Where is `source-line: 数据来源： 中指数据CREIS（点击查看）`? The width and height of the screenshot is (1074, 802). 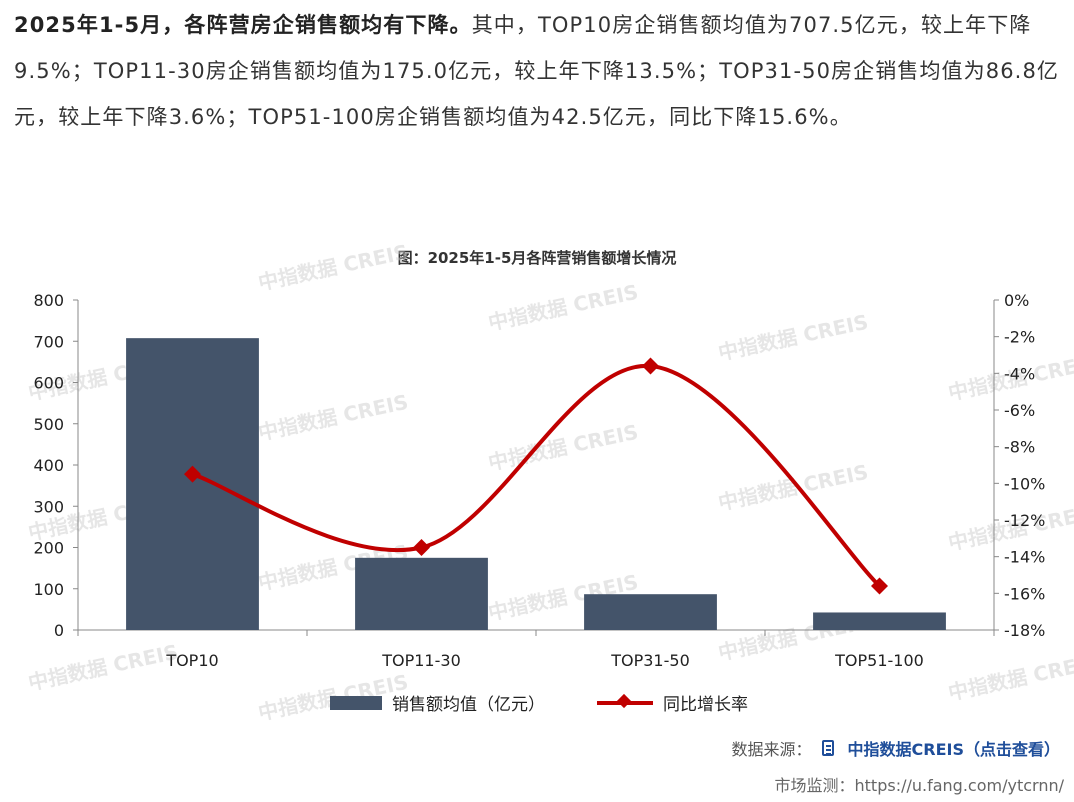 source-line: 数据来源： 中指数据CREIS（点击查看） is located at coordinates (895, 748).